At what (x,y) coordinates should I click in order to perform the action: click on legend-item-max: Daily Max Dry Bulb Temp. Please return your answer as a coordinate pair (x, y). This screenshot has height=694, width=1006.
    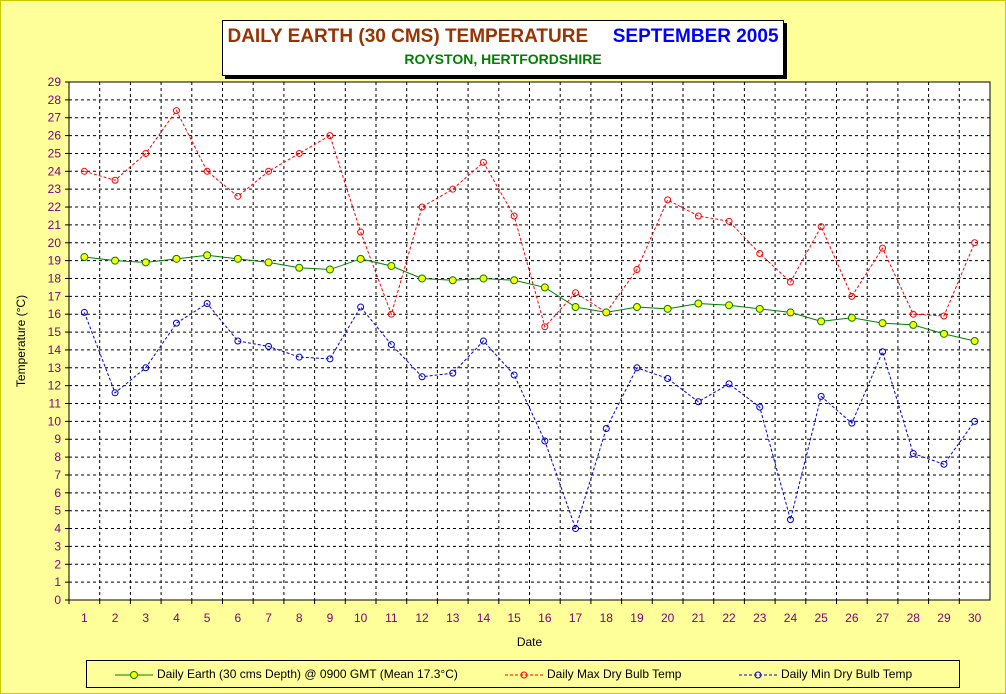
    Looking at the image, I should click on (593, 674).